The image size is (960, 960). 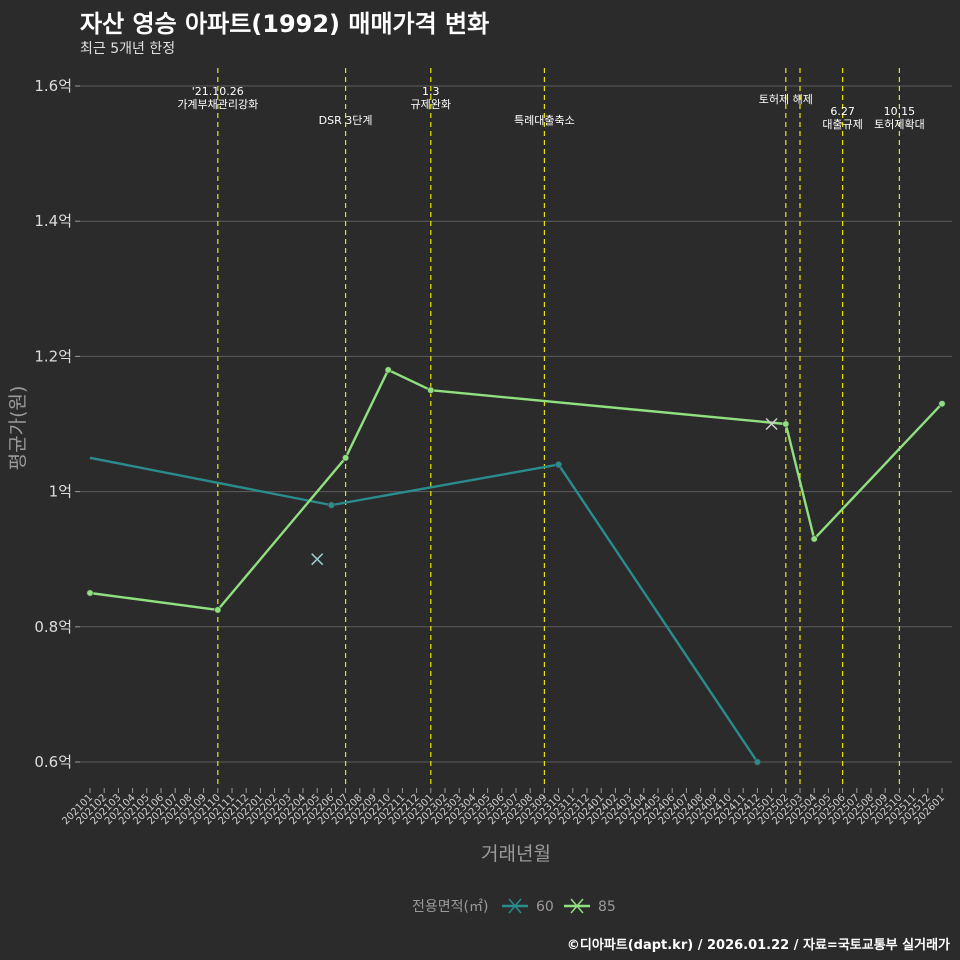 I want to click on event-annotation: 특례대출축소, so click(x=544, y=120).